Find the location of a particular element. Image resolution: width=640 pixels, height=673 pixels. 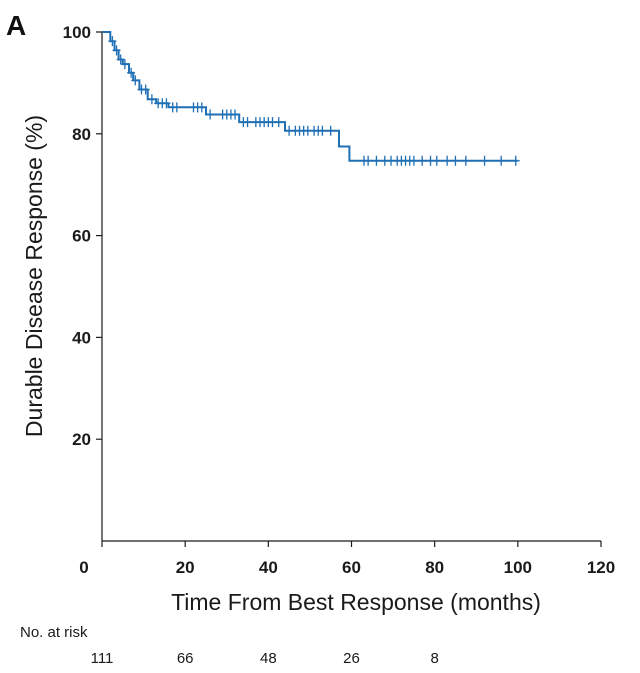

risk-count: 66 is located at coordinates (185, 658).